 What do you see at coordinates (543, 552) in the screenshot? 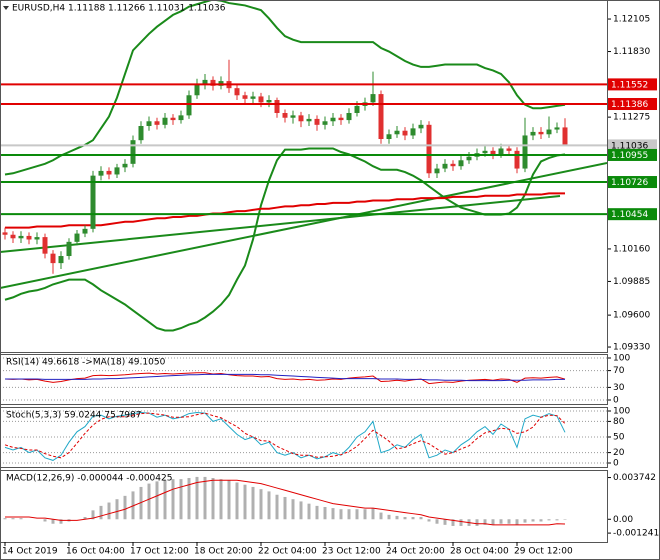
I see `x-tick-label: 29 Oct 12:00` at bounding box center [543, 552].